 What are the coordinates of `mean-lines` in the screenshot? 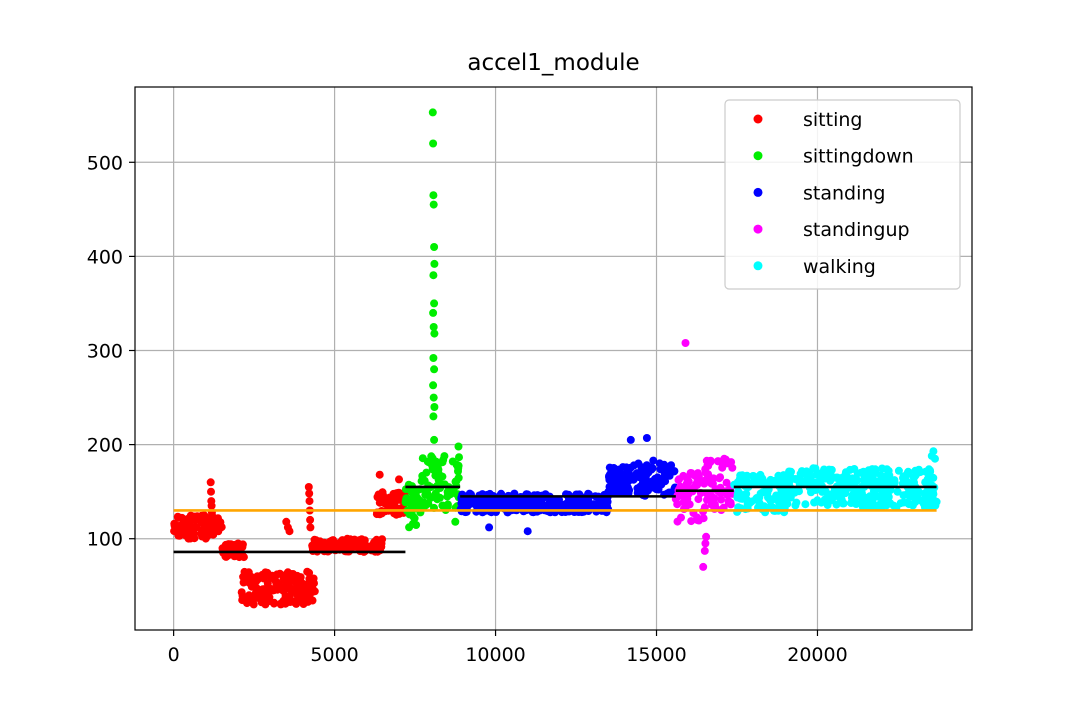 It's located at (555, 519).